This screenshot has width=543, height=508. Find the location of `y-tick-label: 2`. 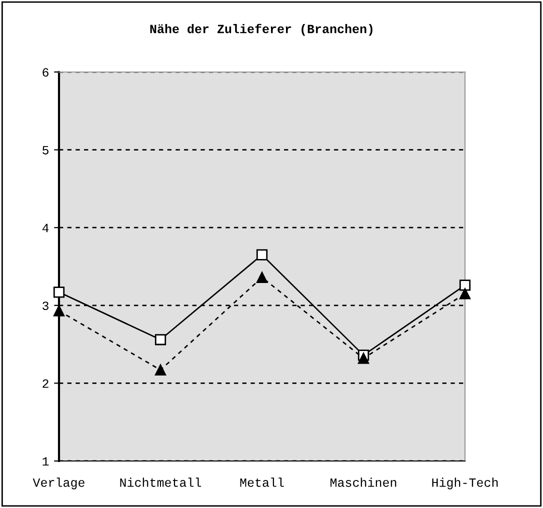

y-tick-label: 2 is located at coordinates (45, 383).